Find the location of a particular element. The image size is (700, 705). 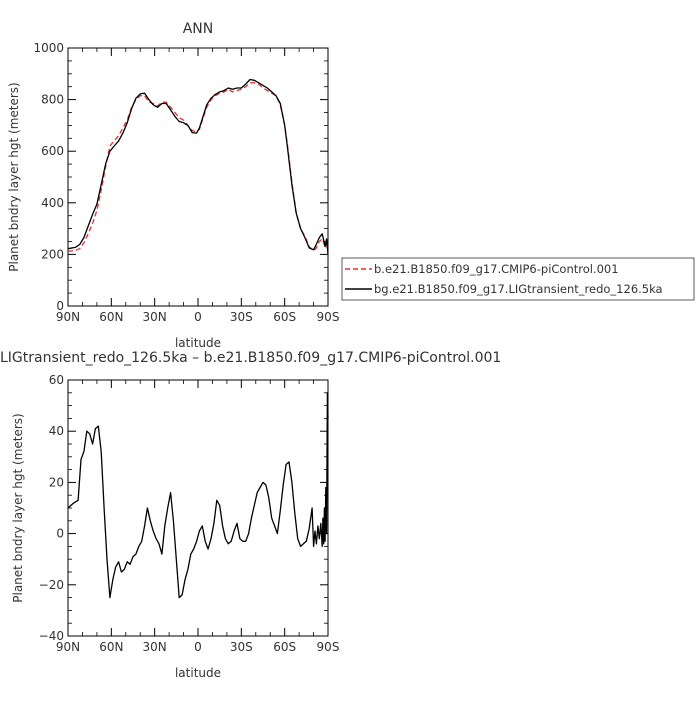

top-chart-ytick-label: 800 is located at coordinates (52, 100).